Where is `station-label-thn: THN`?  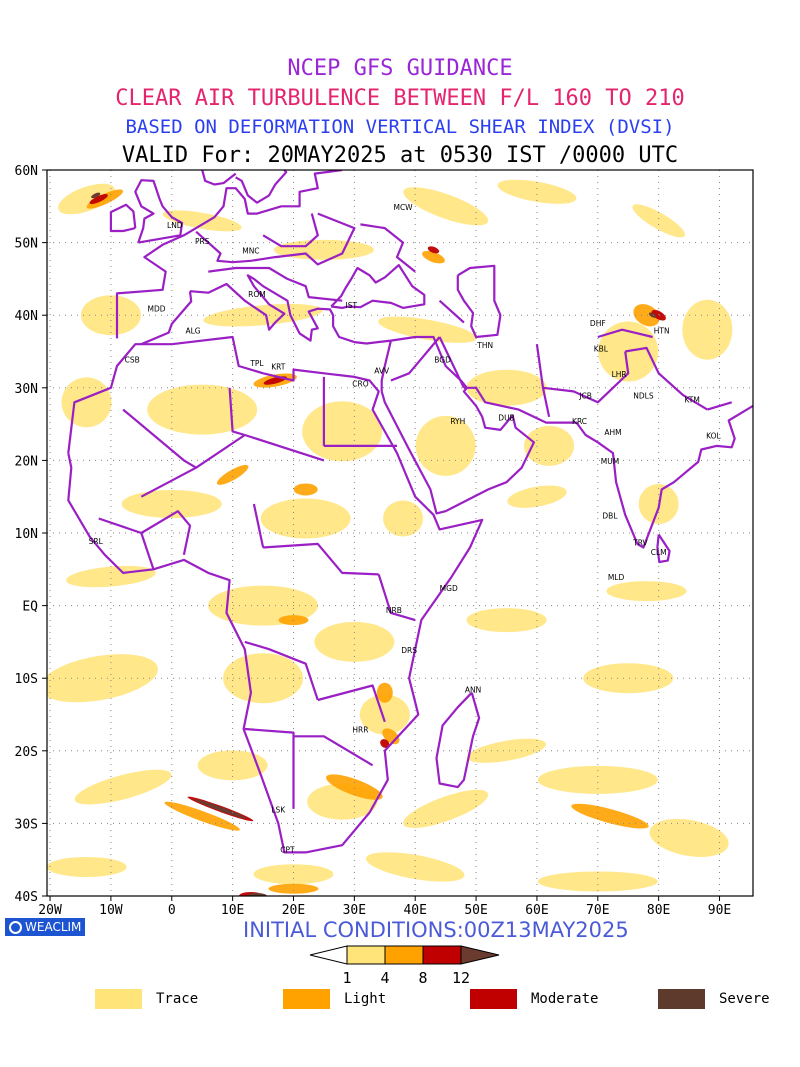
station-label-thn: THN is located at coordinates (484, 345).